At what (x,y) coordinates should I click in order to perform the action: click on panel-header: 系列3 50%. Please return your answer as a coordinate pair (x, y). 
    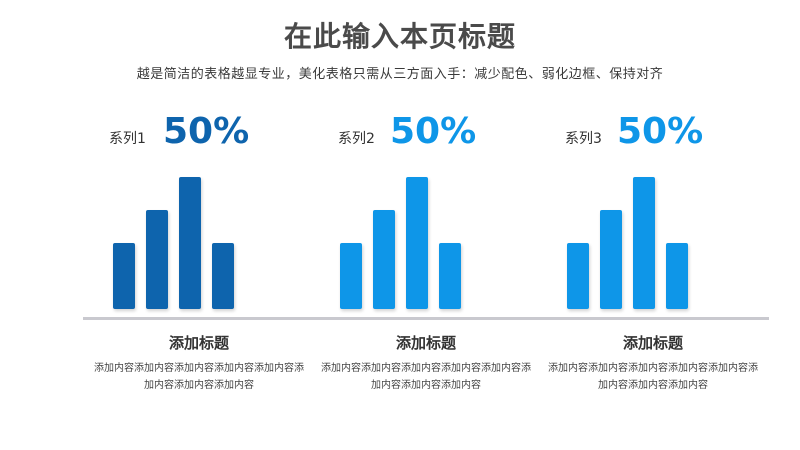
    Looking at the image, I should click on (653, 135).